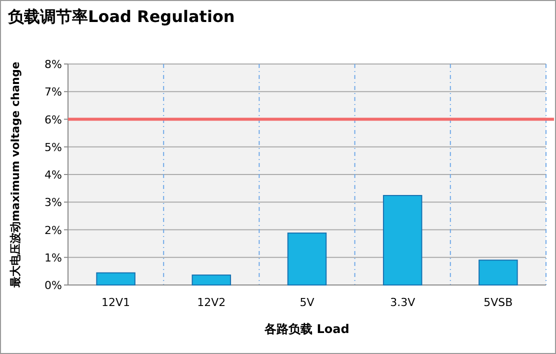 Image resolution: width=556 pixels, height=354 pixels. What do you see at coordinates (53, 230) in the screenshot?
I see `y-tick-label: 2%` at bounding box center [53, 230].